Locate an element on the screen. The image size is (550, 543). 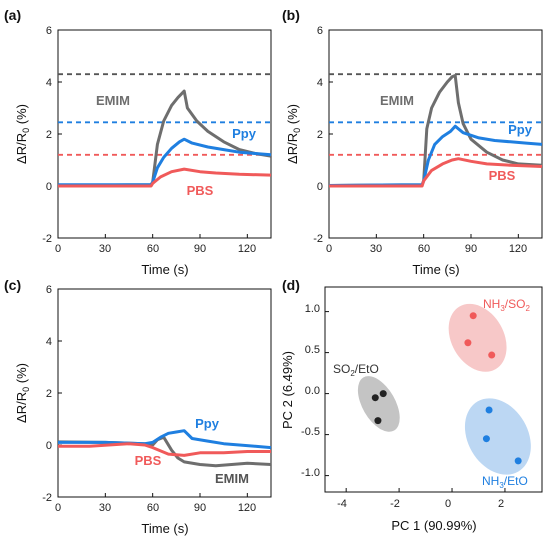
panel-b-ytick: 6 is located at coordinates (320, 31).